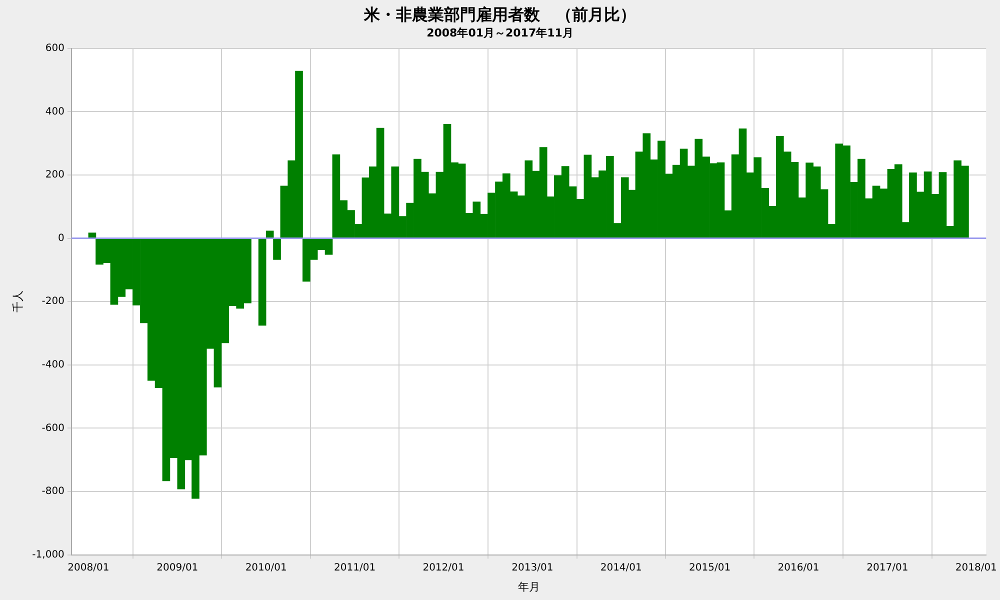  I want to click on y-axis-title: 千人, so click(17, 301).